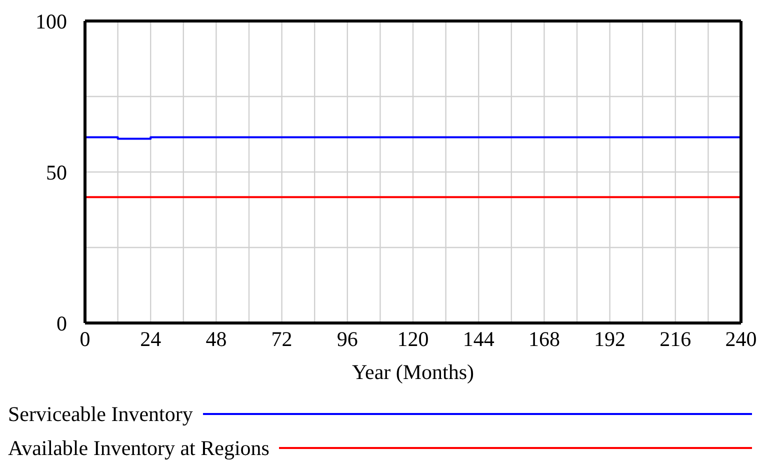 This screenshot has width=770, height=470. Describe the element at coordinates (100, 414) in the screenshot. I see `legend-label: Serviceable Inventory` at that location.